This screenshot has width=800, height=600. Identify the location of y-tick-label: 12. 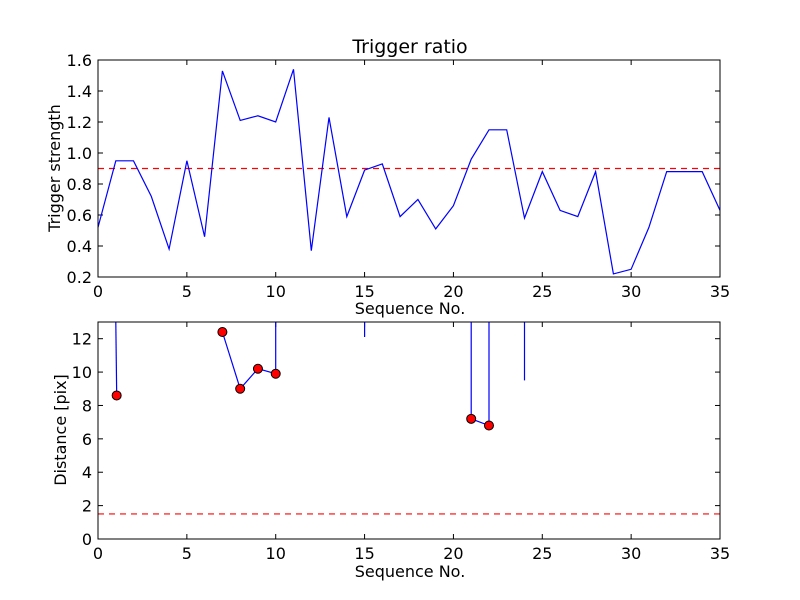
(82, 339).